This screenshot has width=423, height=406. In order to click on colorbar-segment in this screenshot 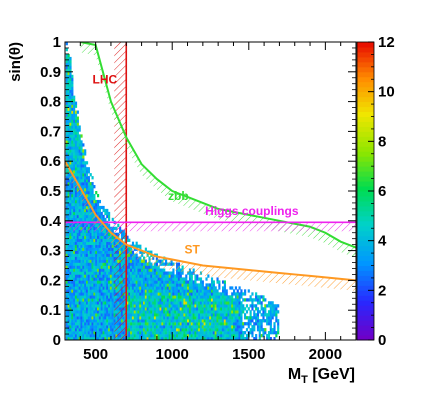, I will do `click(365, 308)`.